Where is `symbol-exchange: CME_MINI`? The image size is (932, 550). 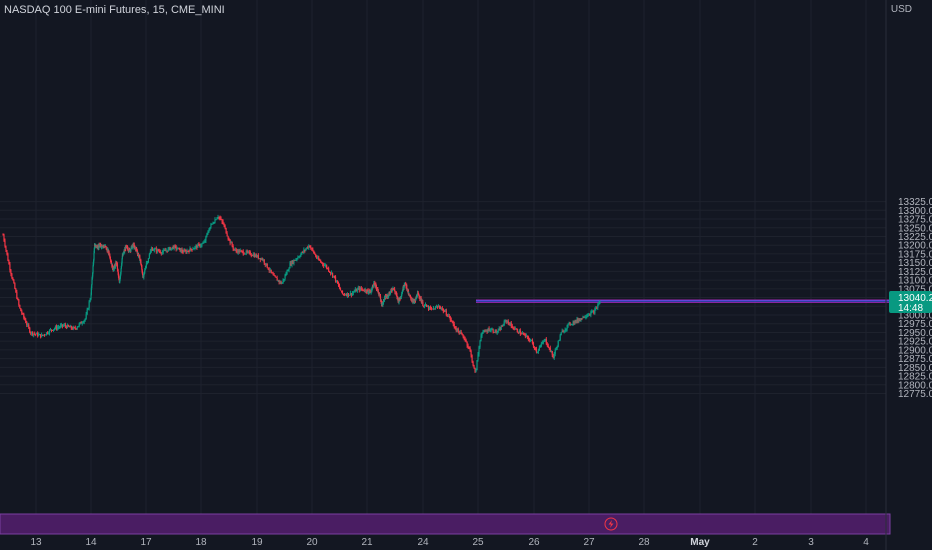 symbol-exchange: CME_MINI is located at coordinates (197, 10).